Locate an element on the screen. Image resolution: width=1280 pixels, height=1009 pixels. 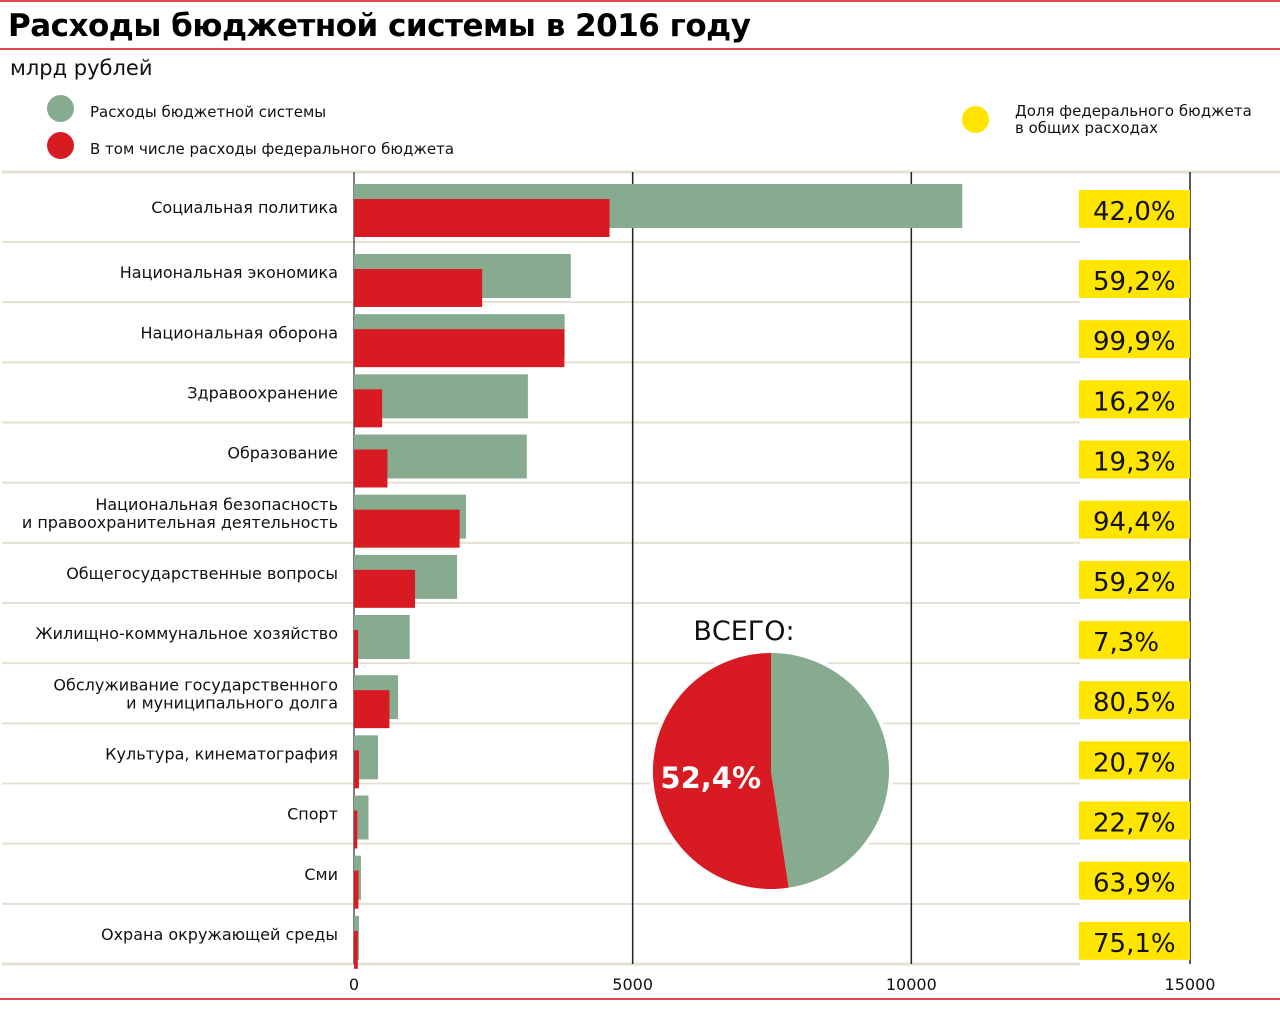
pie-label-federal: 52,4% is located at coordinates (710, 778).